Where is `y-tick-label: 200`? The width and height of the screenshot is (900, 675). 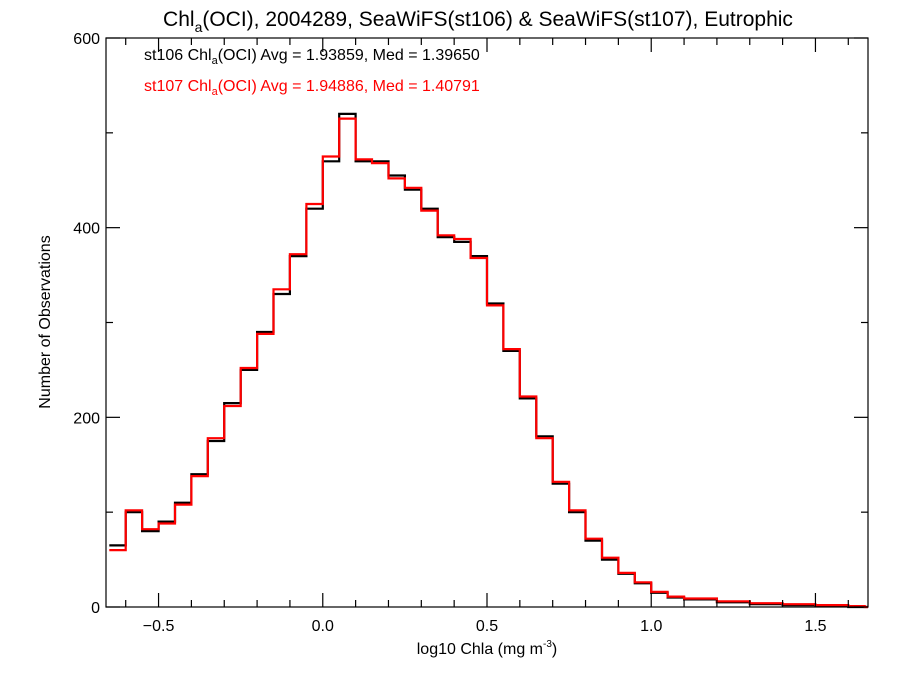 y-tick-label: 200 is located at coordinates (86, 418).